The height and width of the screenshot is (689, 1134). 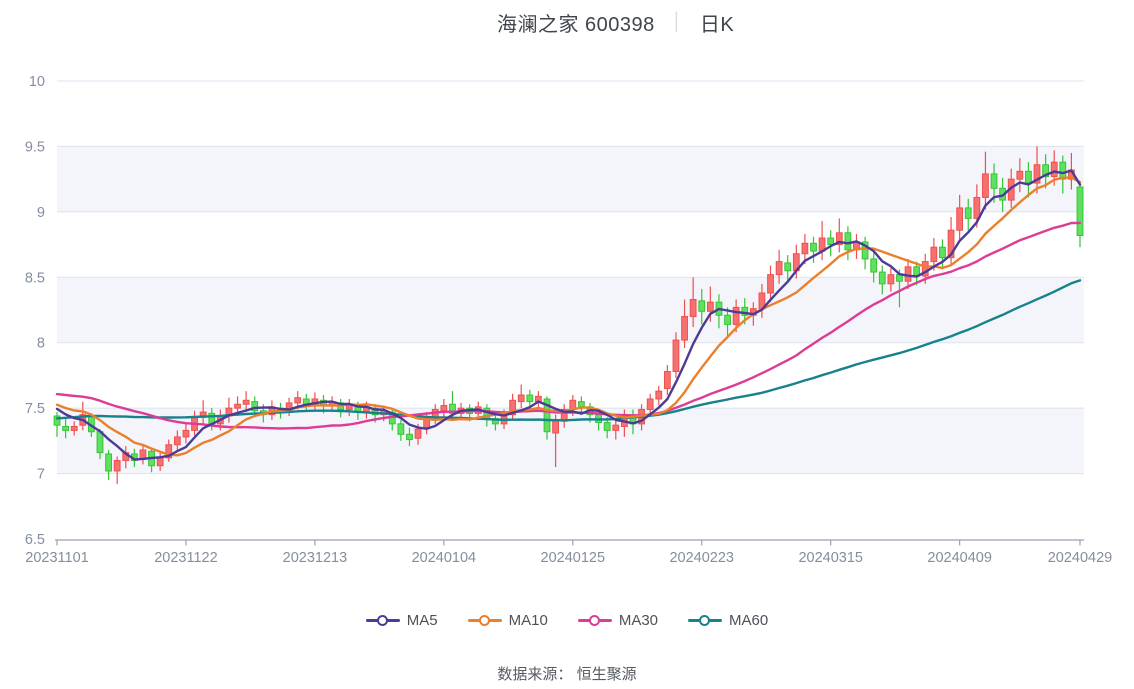 I want to click on x-axis-label: 20240409, so click(x=959, y=558).